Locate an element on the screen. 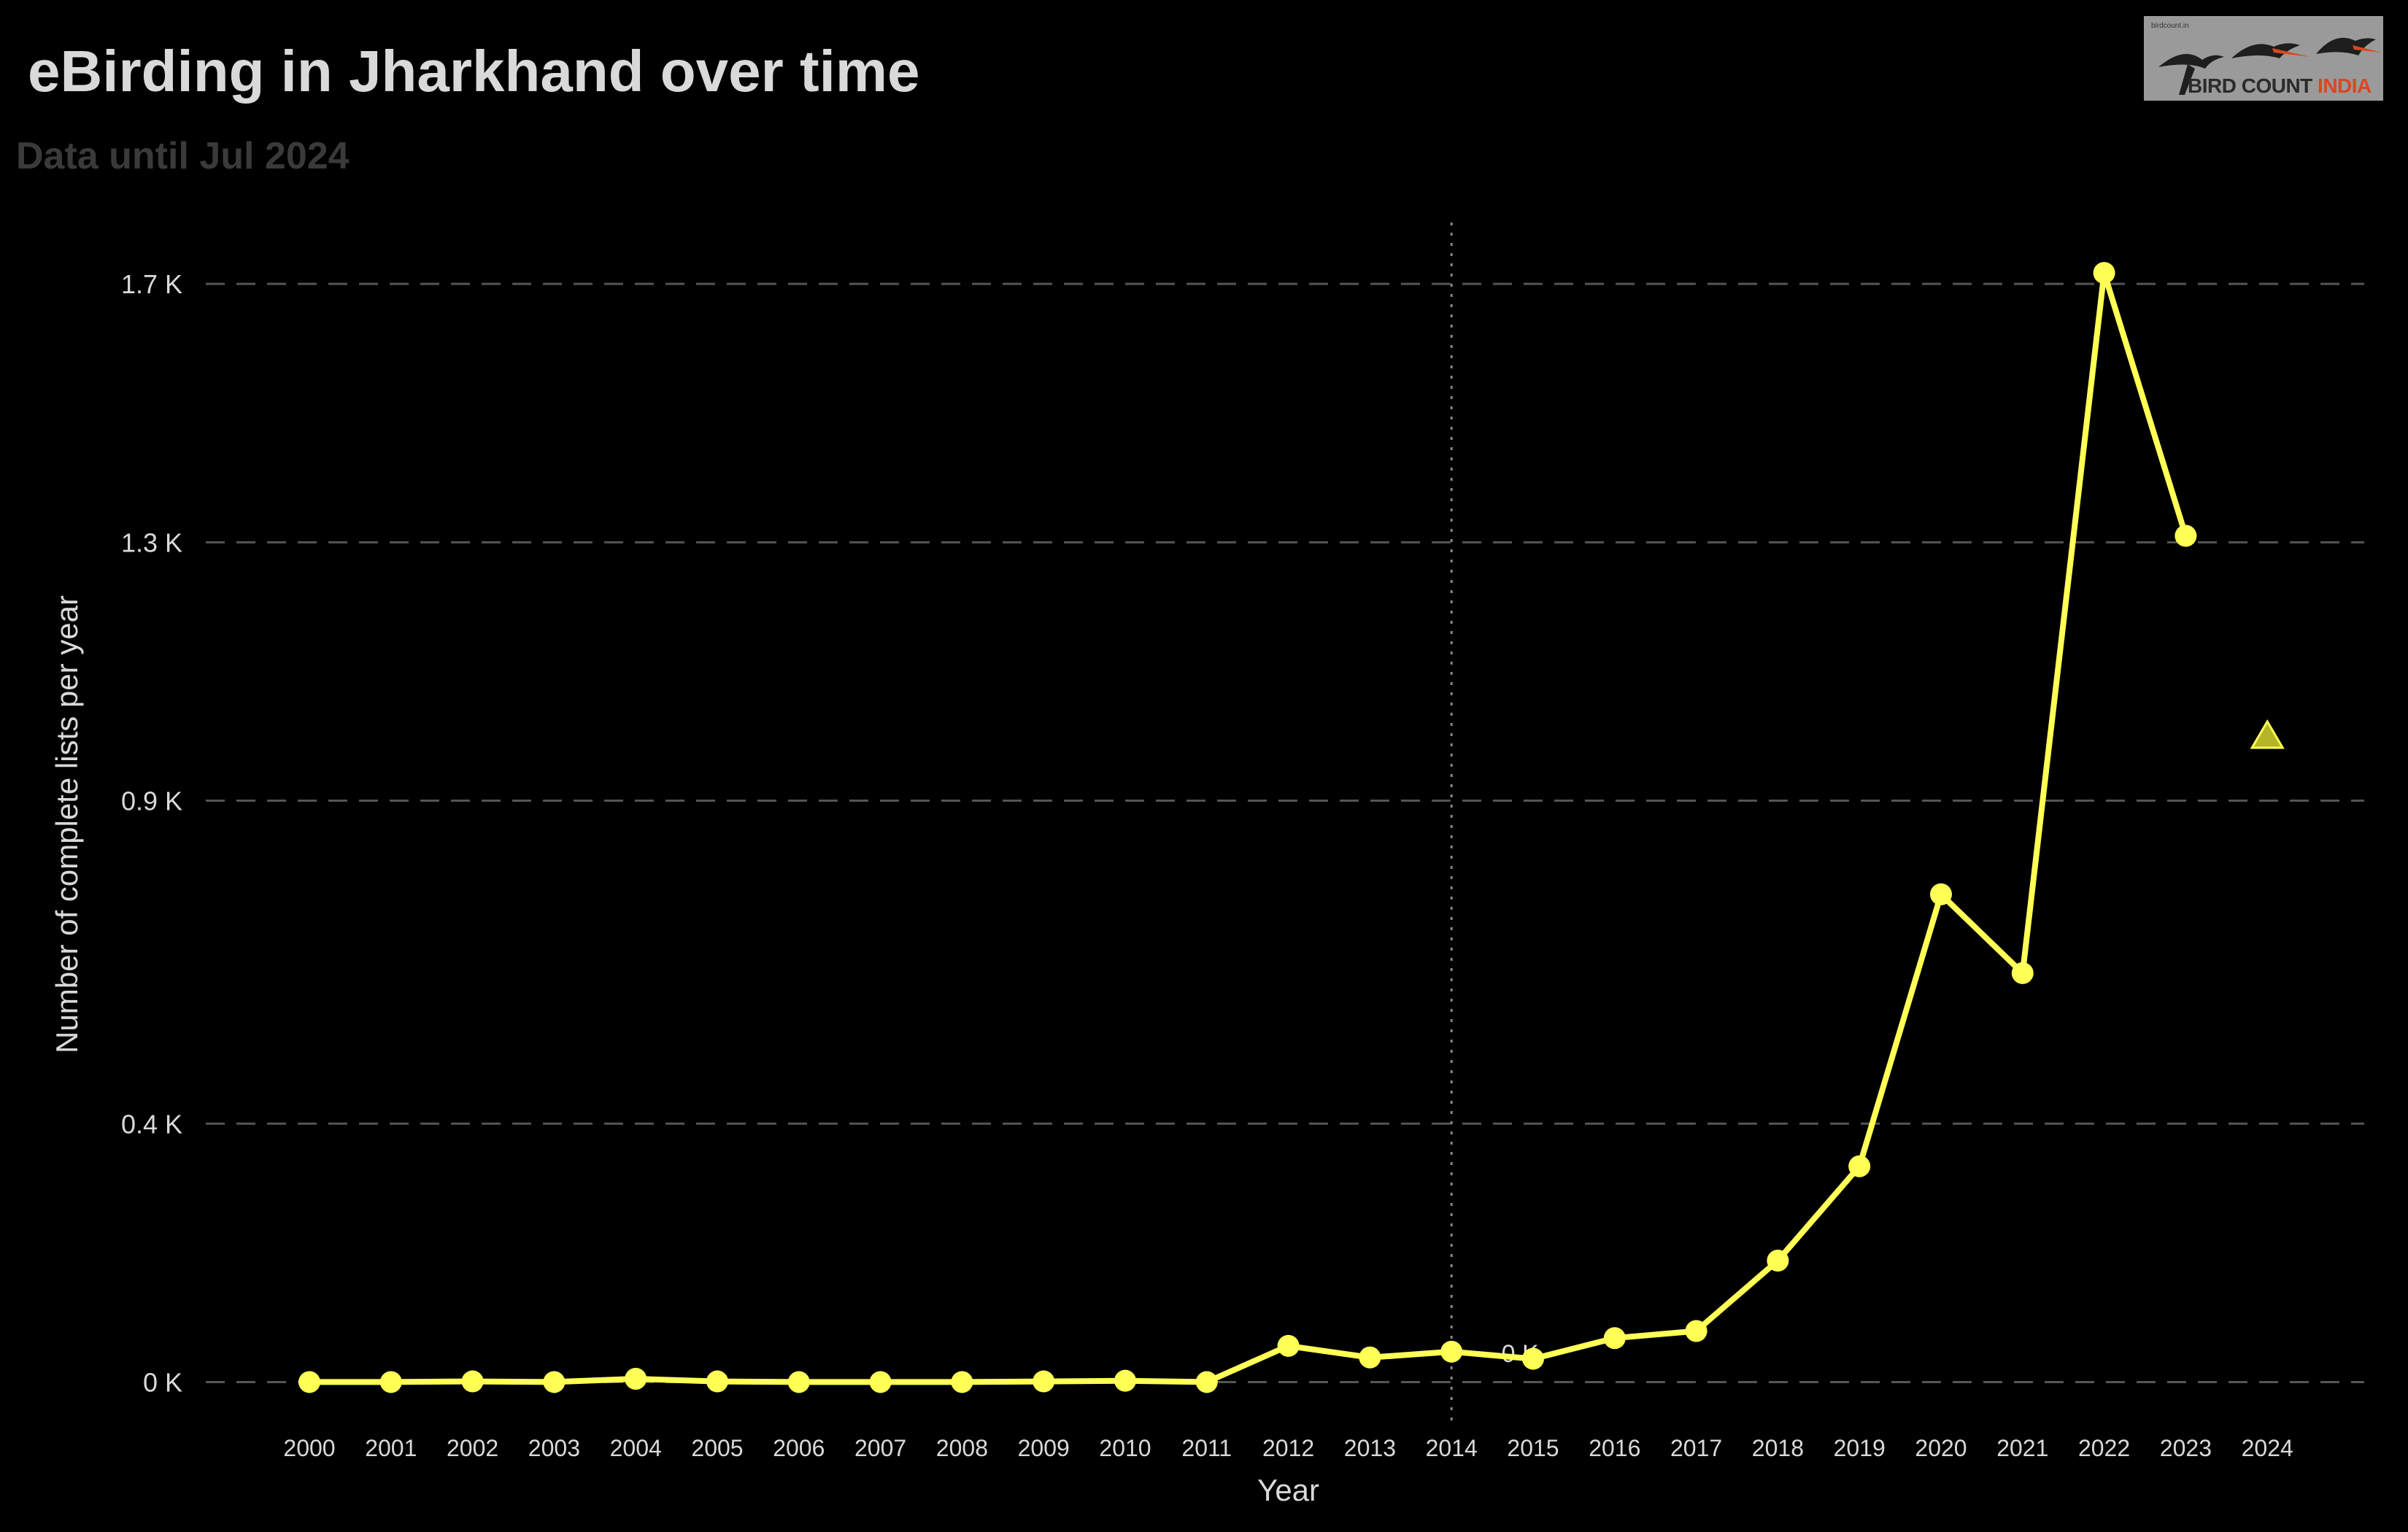 The height and width of the screenshot is (1532, 2408). y-axis-label: Number of complete lists per year is located at coordinates (67, 824).